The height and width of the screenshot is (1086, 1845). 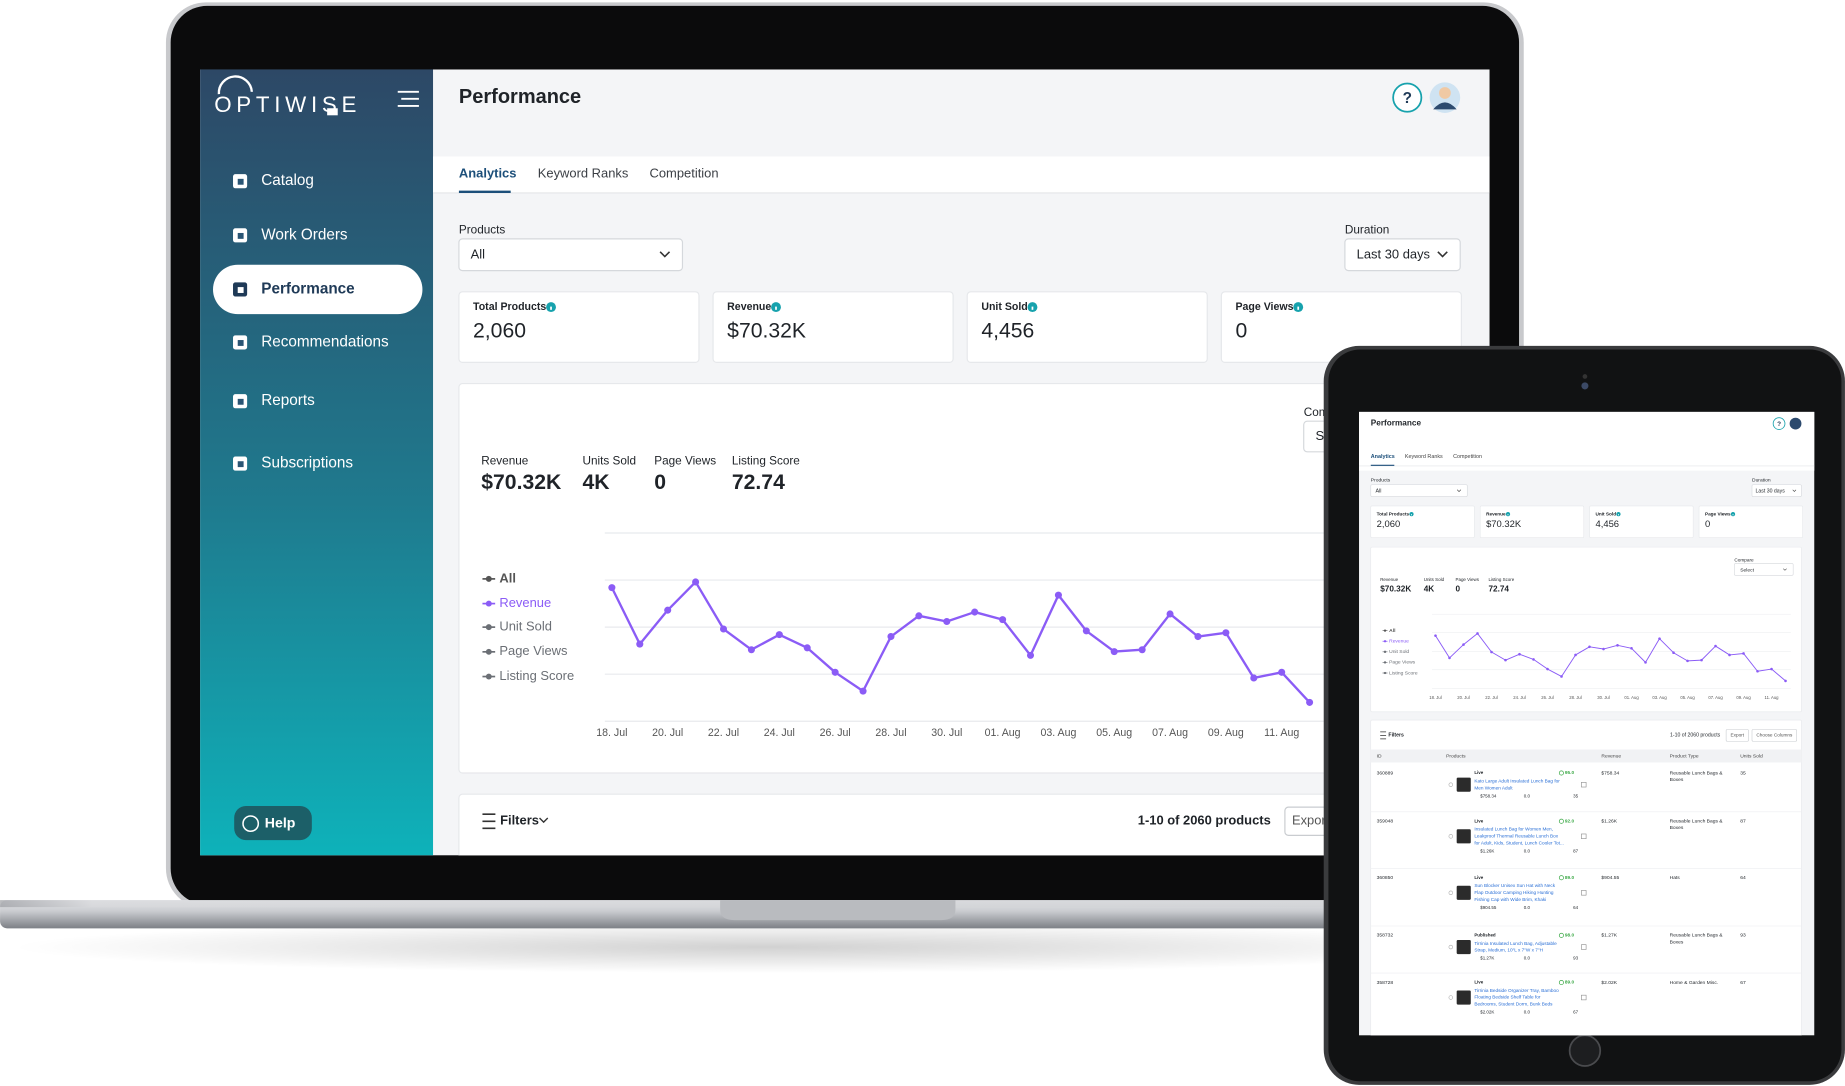 What do you see at coordinates (1514, 885) in the screenshot?
I see `cell-product-name: Sun Blocker Unisex Sun Hat with Neck` at bounding box center [1514, 885].